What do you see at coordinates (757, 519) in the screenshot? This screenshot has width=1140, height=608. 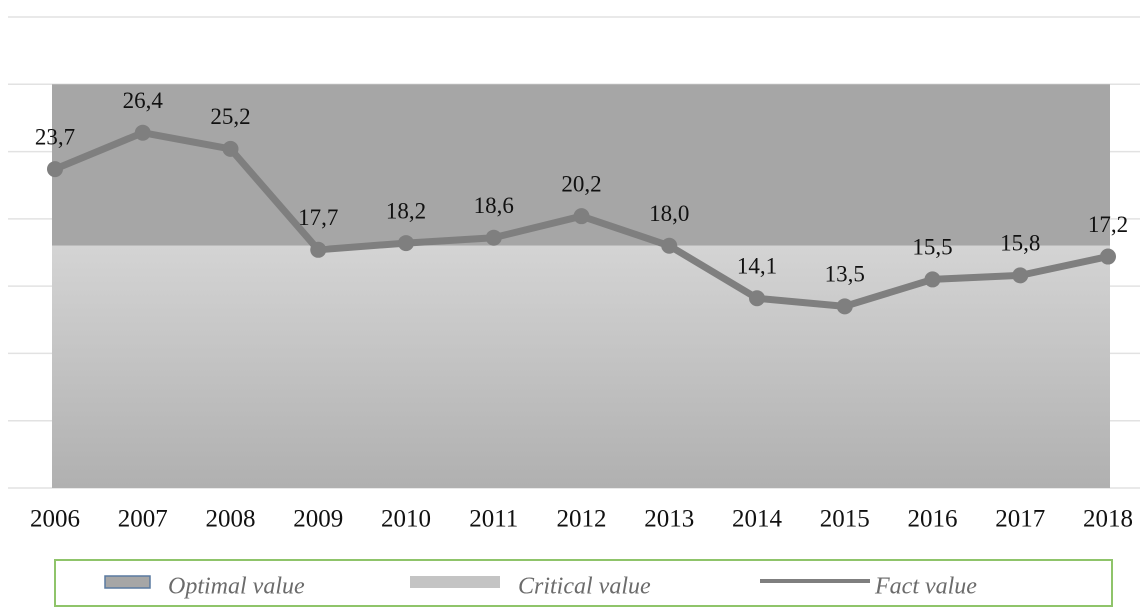 I see `x-tick-label: 2014` at bounding box center [757, 519].